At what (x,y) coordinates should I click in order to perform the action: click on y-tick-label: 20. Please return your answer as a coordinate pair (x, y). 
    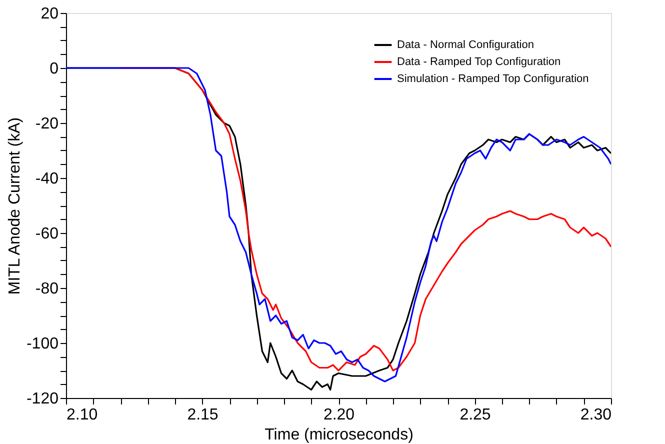
    Looking at the image, I should click on (49, 14).